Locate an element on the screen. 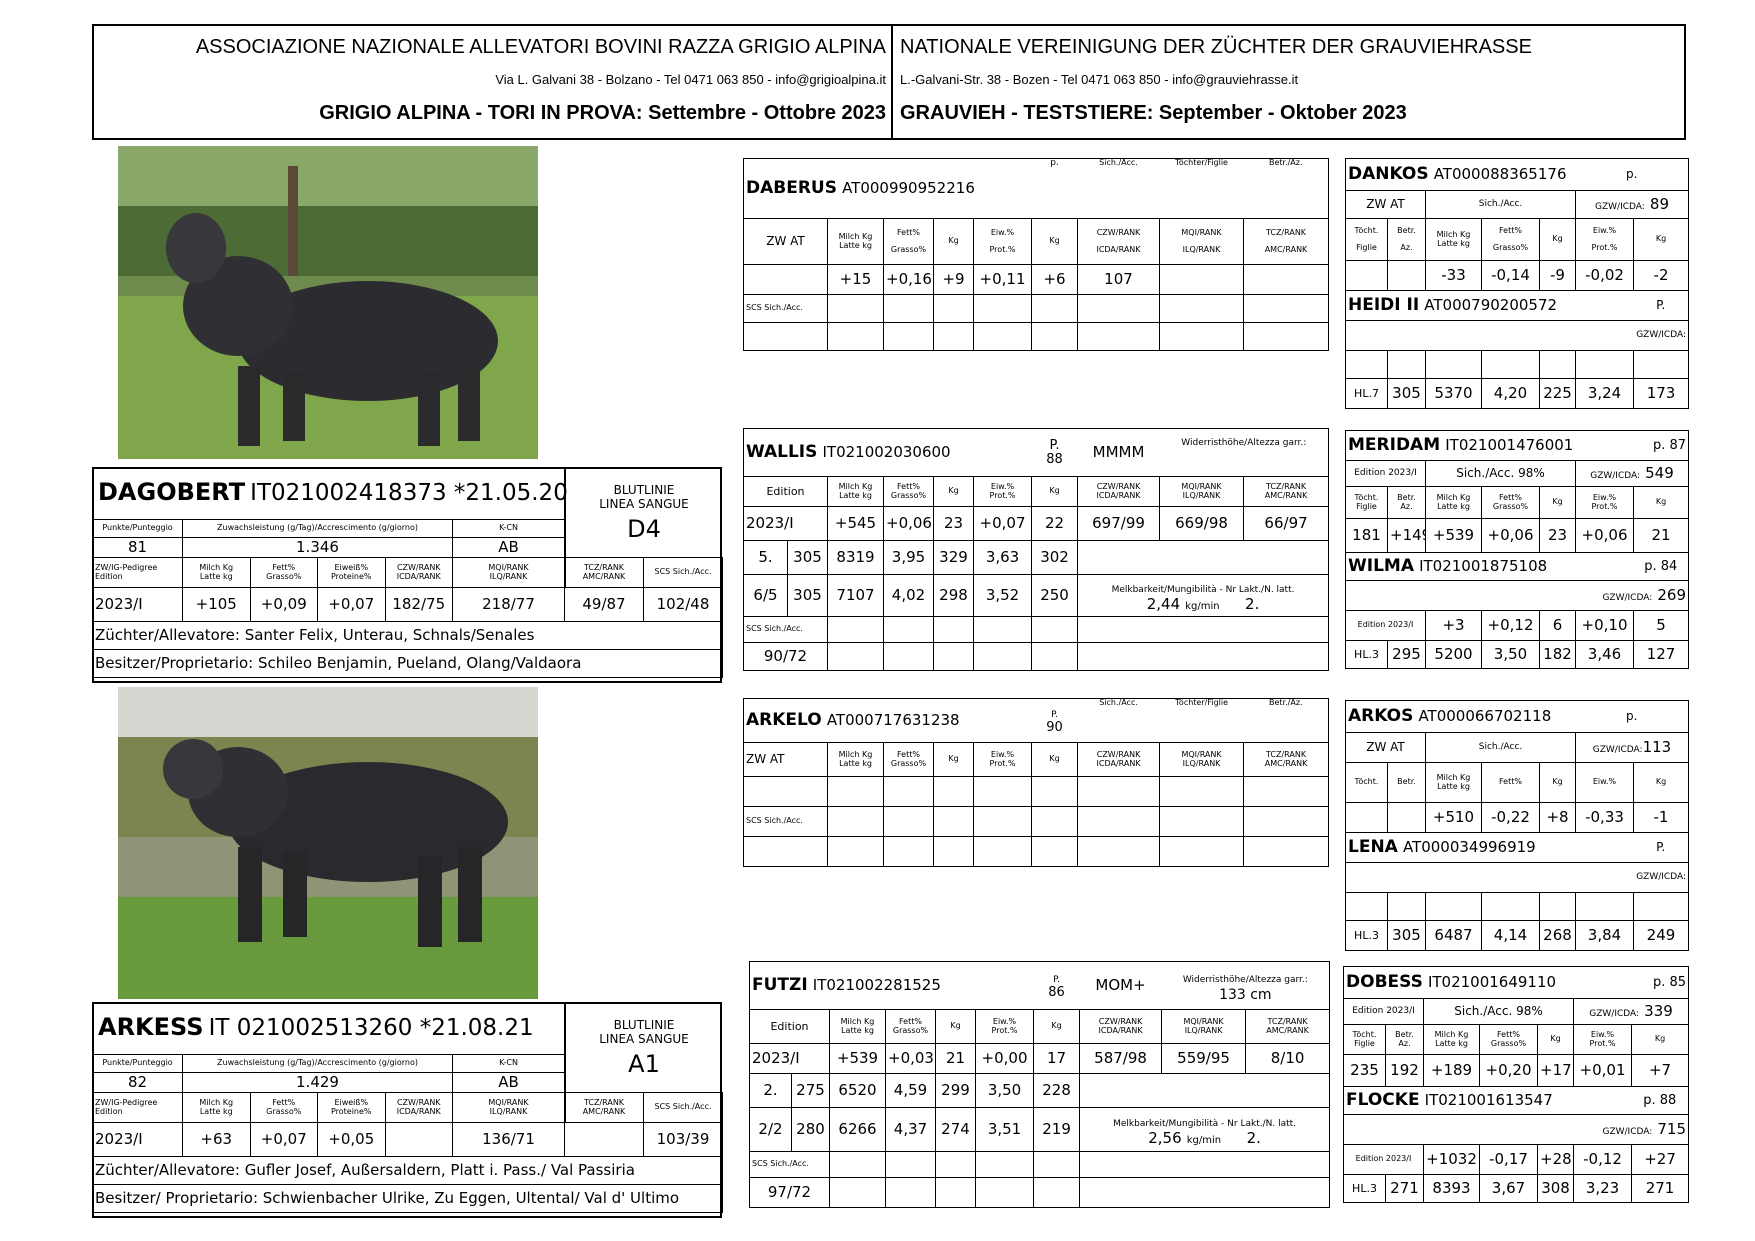  gzw-value: GZW/ICDA: 549 is located at coordinates (1632, 473).